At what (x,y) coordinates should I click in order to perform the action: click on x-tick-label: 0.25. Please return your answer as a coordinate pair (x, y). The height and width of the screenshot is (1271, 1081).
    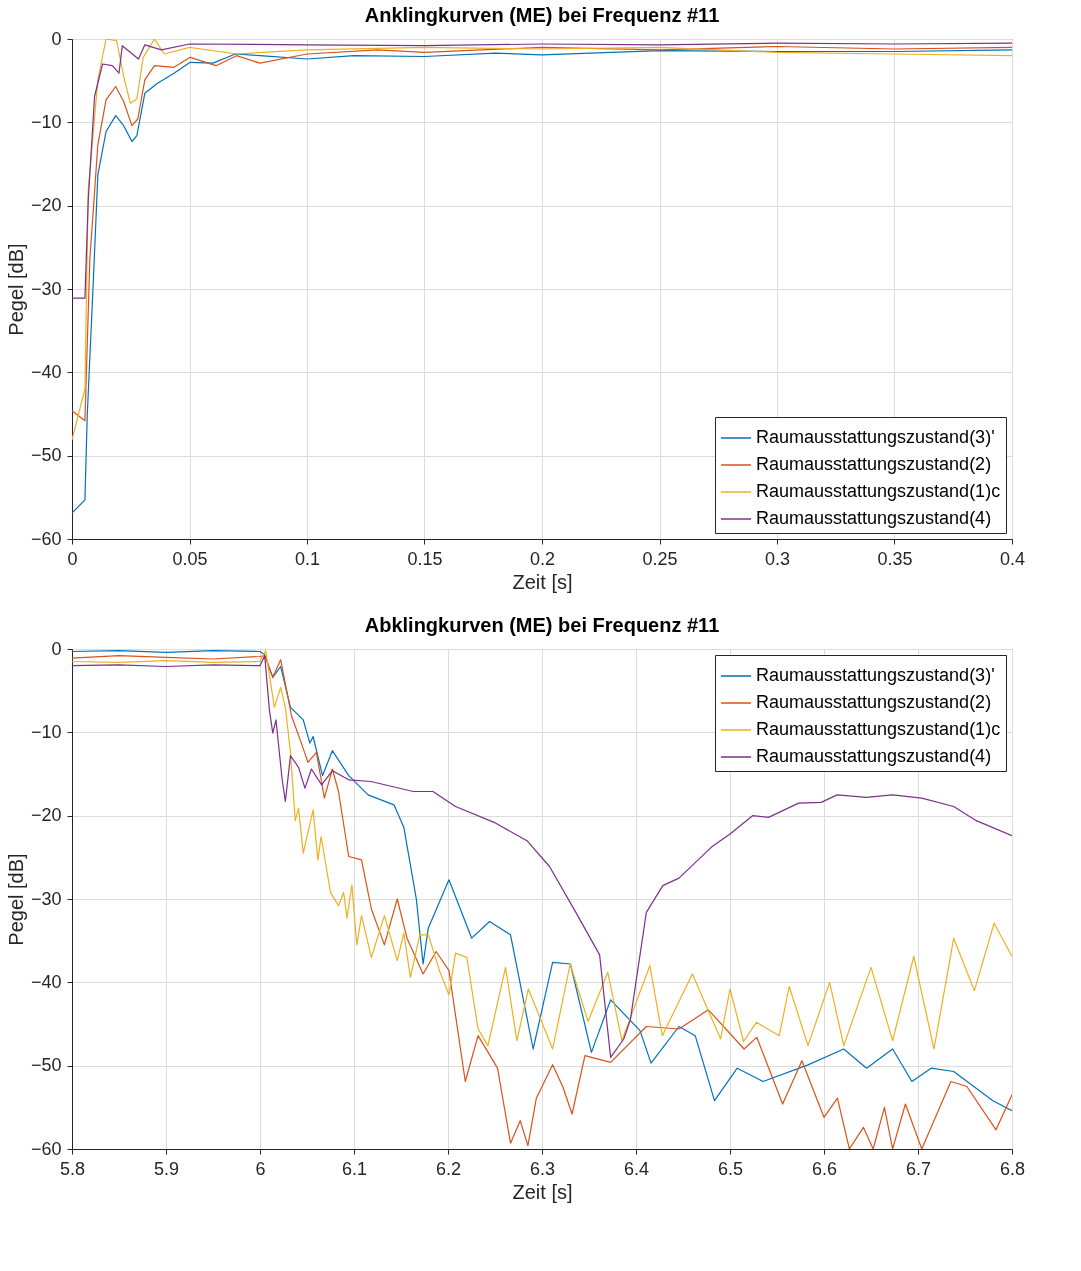
    Looking at the image, I should click on (660, 558).